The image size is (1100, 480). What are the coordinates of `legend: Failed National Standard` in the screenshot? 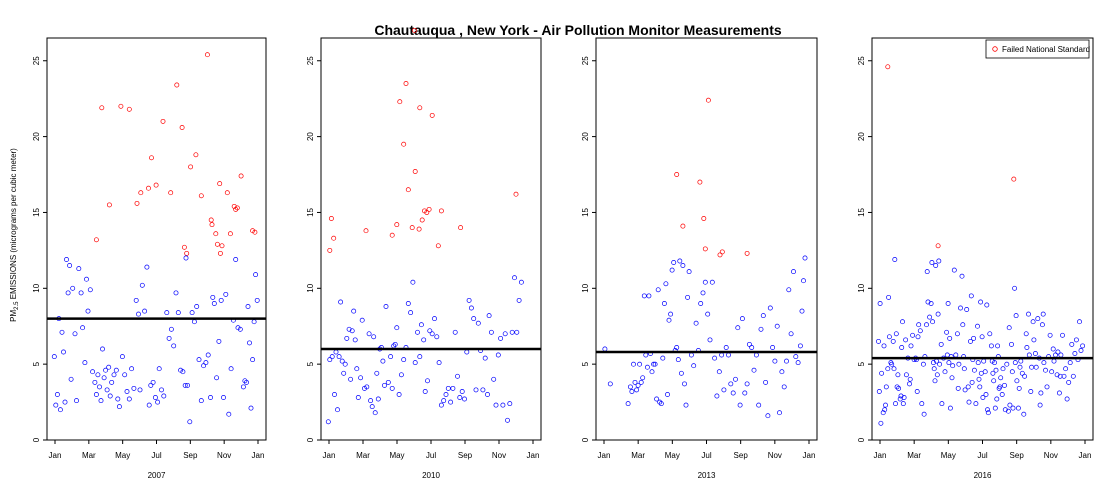 It's located at (1037, 49).